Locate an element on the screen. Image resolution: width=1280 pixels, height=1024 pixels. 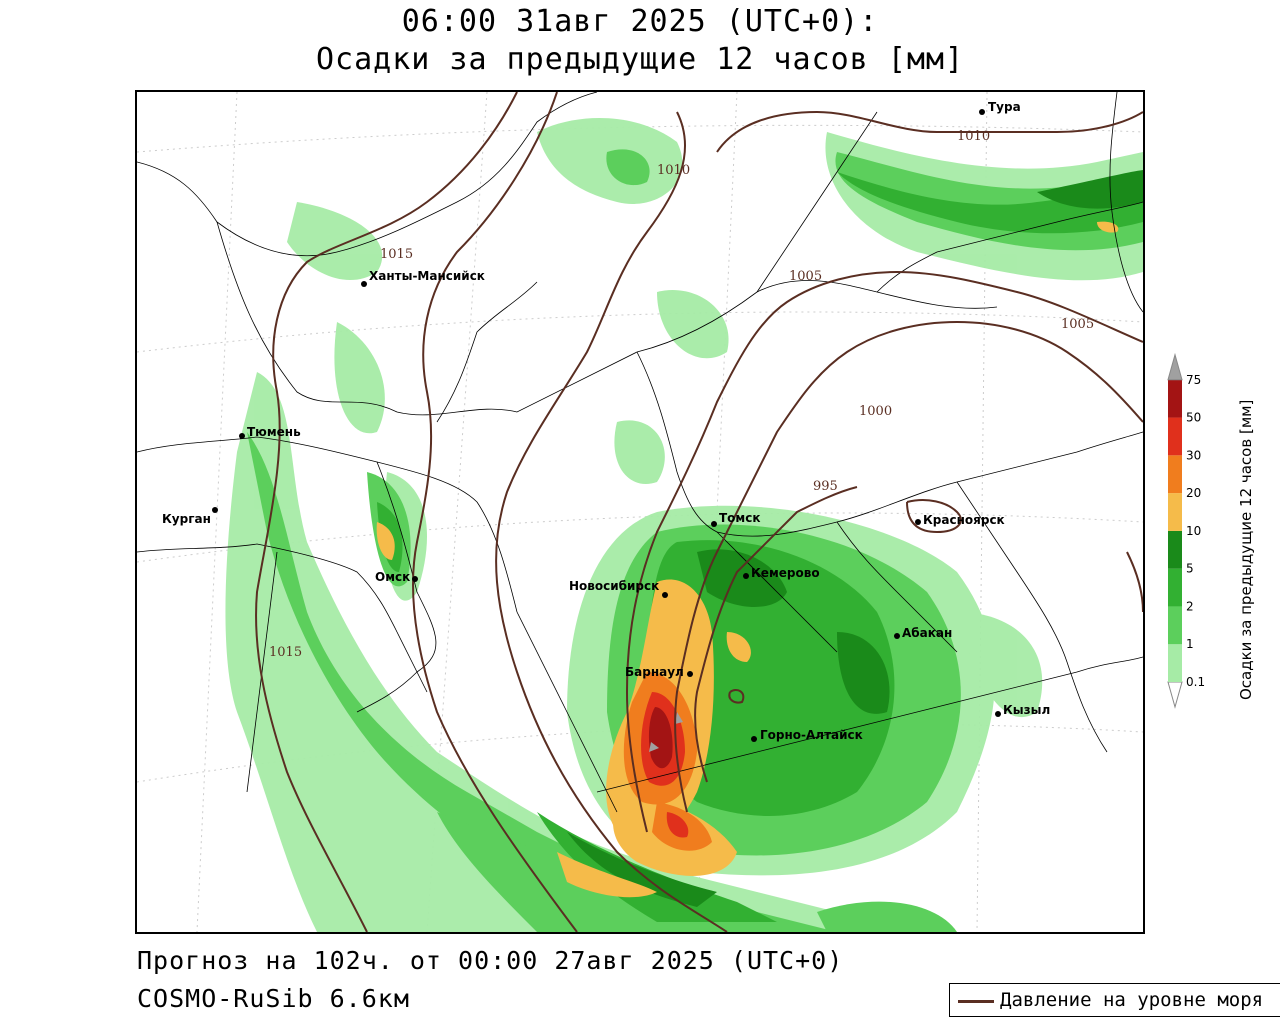
city-label: Новосибирск is located at coordinates (614, 586).